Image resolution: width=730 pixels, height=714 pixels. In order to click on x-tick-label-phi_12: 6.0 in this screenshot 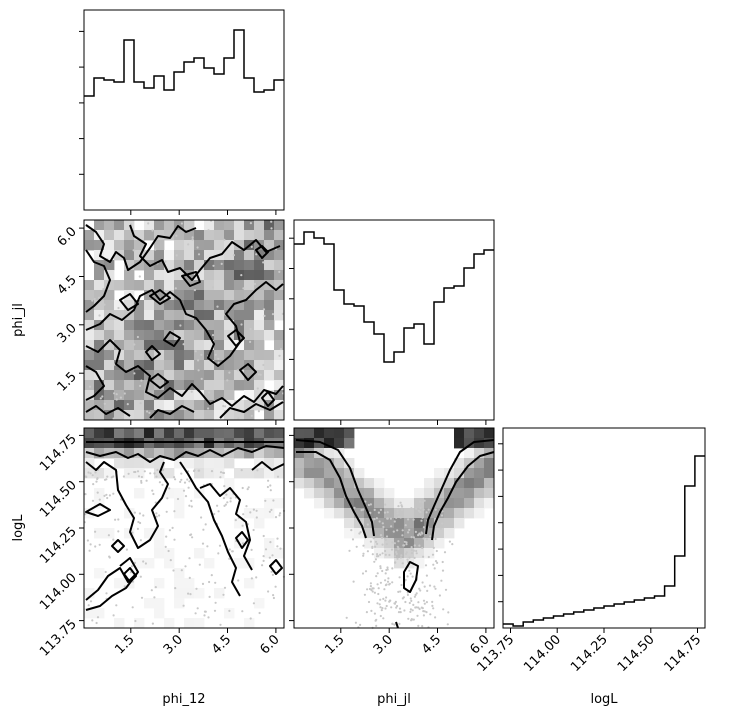, I will do `click(269, 644)`.